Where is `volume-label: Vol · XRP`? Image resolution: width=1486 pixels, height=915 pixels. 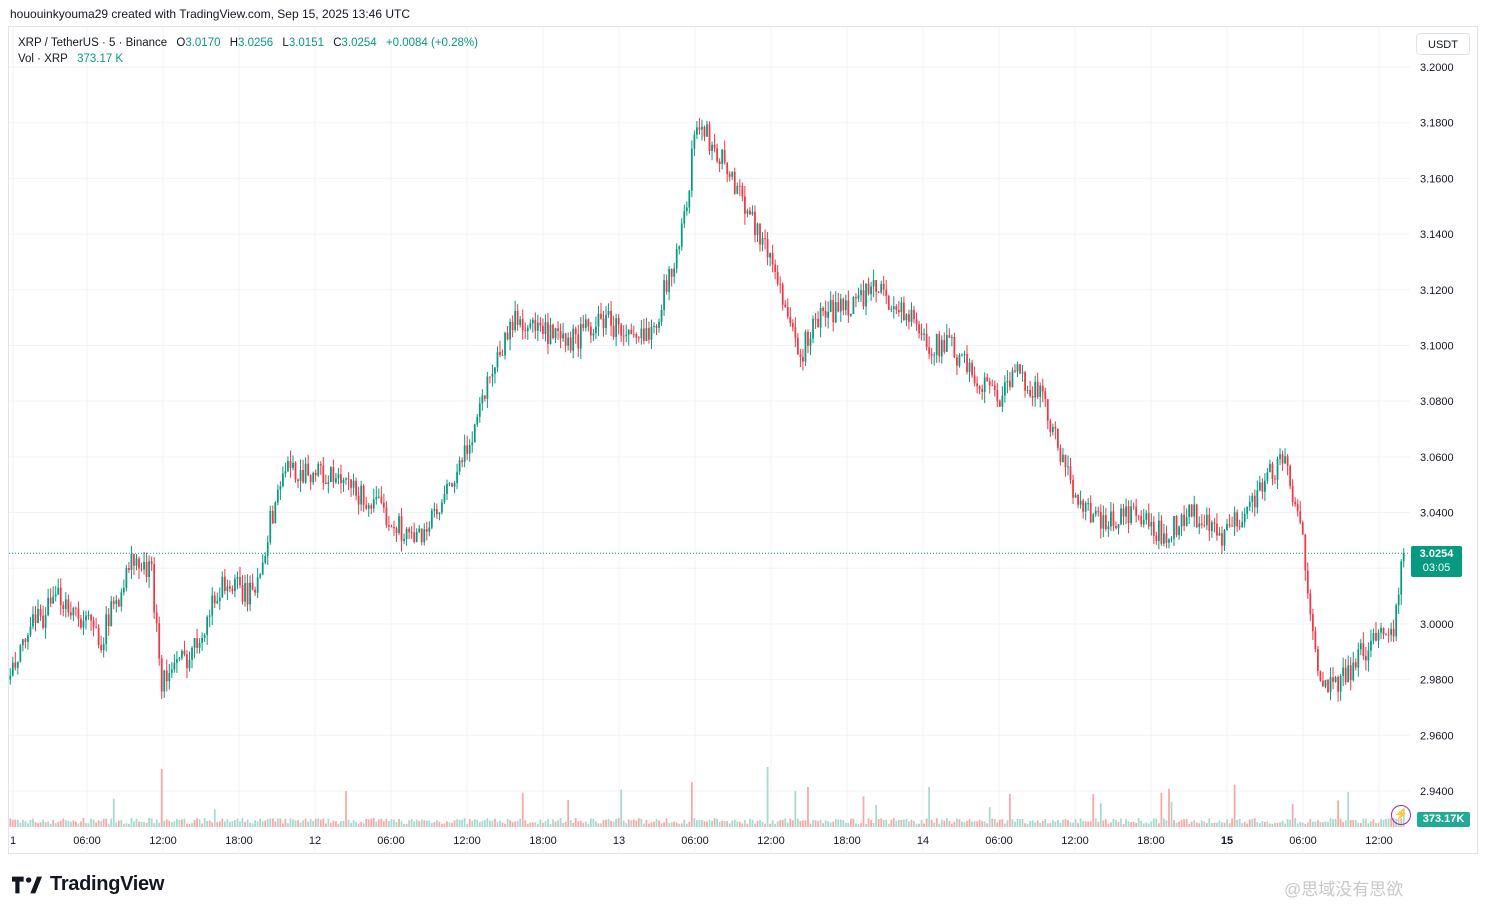 volume-label: Vol · XRP is located at coordinates (43, 59).